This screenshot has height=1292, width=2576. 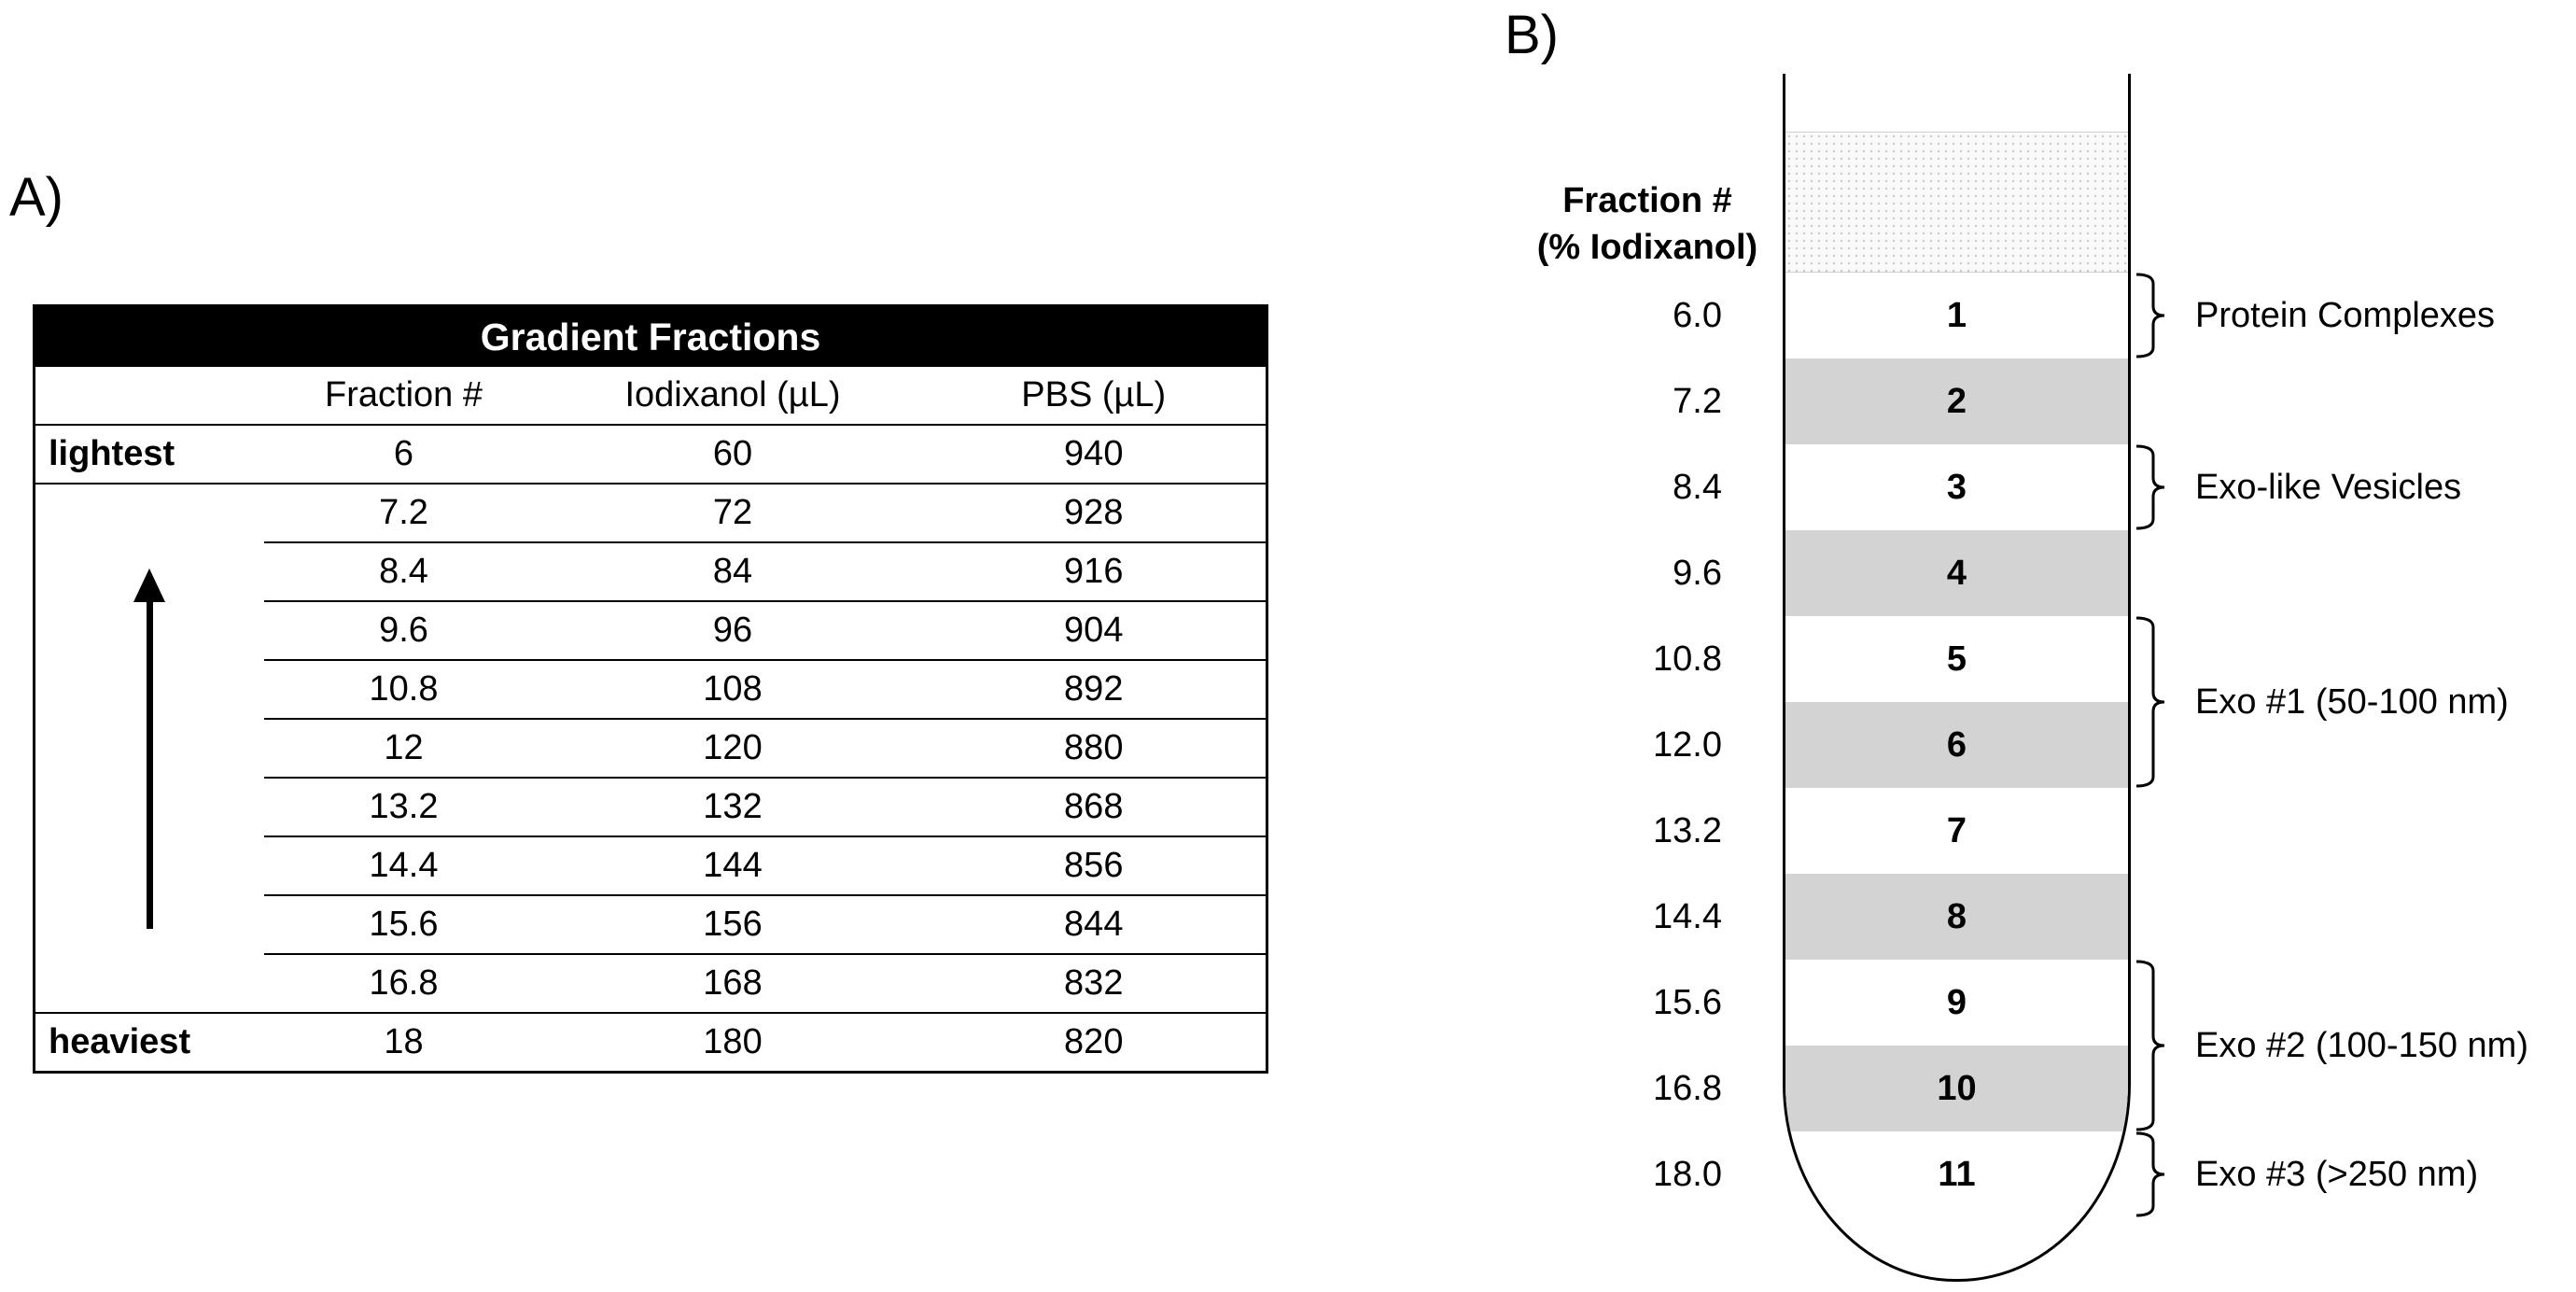 What do you see at coordinates (149, 585) in the screenshot?
I see `arrow-head` at bounding box center [149, 585].